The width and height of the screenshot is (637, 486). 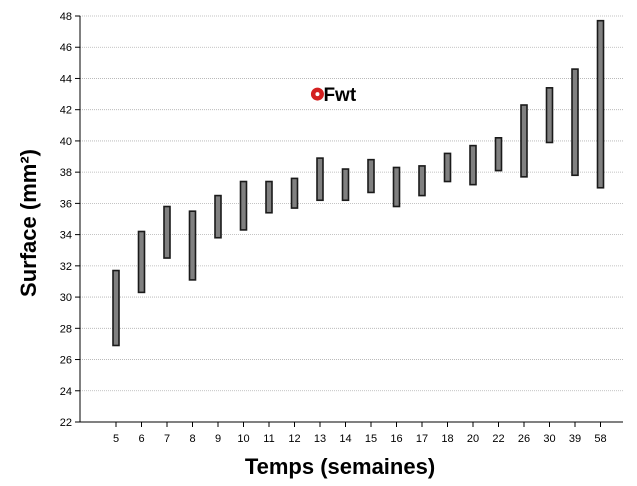 What do you see at coordinates (66, 111) in the screenshot?
I see `y-tick-label: 42` at bounding box center [66, 111].